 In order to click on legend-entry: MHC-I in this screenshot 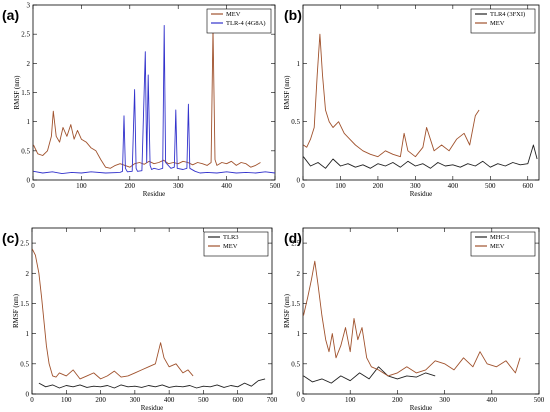, I will do `click(499, 237)`.